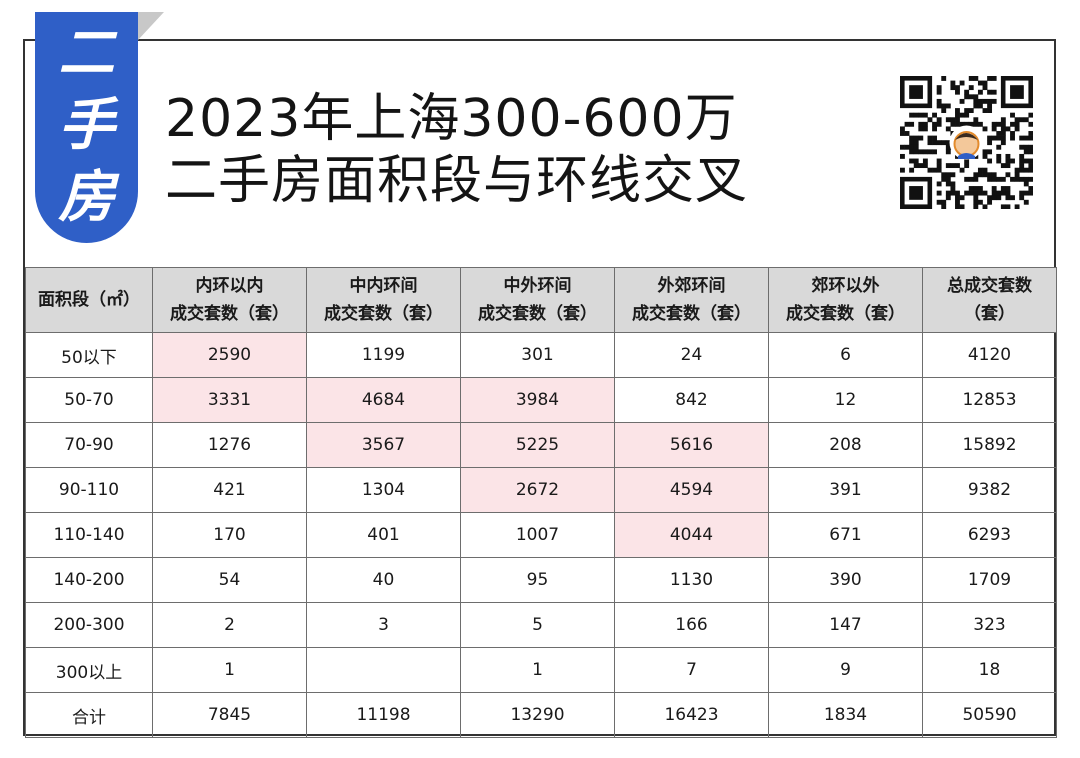 Image resolution: width=1080 pixels, height=758 pixels. What do you see at coordinates (845, 400) in the screenshot?
I see `table-cell: 12` at bounding box center [845, 400].